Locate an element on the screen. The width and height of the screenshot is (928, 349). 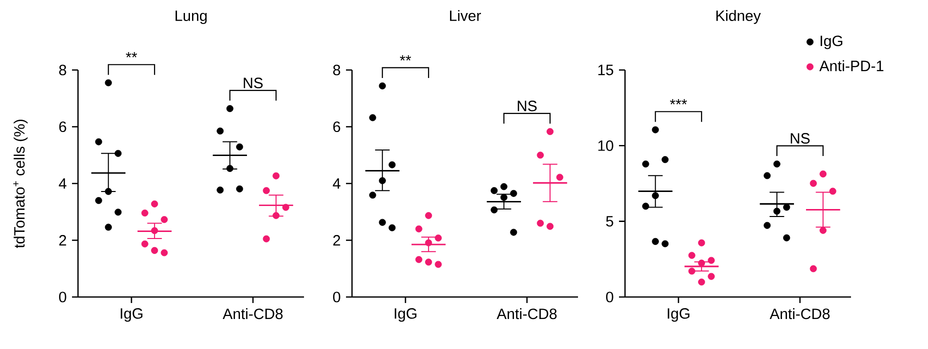
y-tick-label: 5 is located at coordinates (610, 221).